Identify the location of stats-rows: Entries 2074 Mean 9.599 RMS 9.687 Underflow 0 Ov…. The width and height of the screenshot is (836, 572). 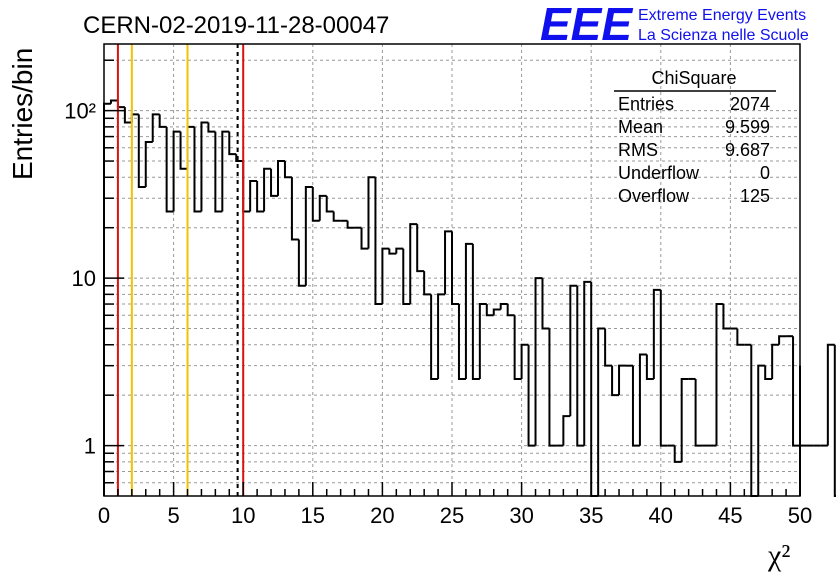
(694, 150).